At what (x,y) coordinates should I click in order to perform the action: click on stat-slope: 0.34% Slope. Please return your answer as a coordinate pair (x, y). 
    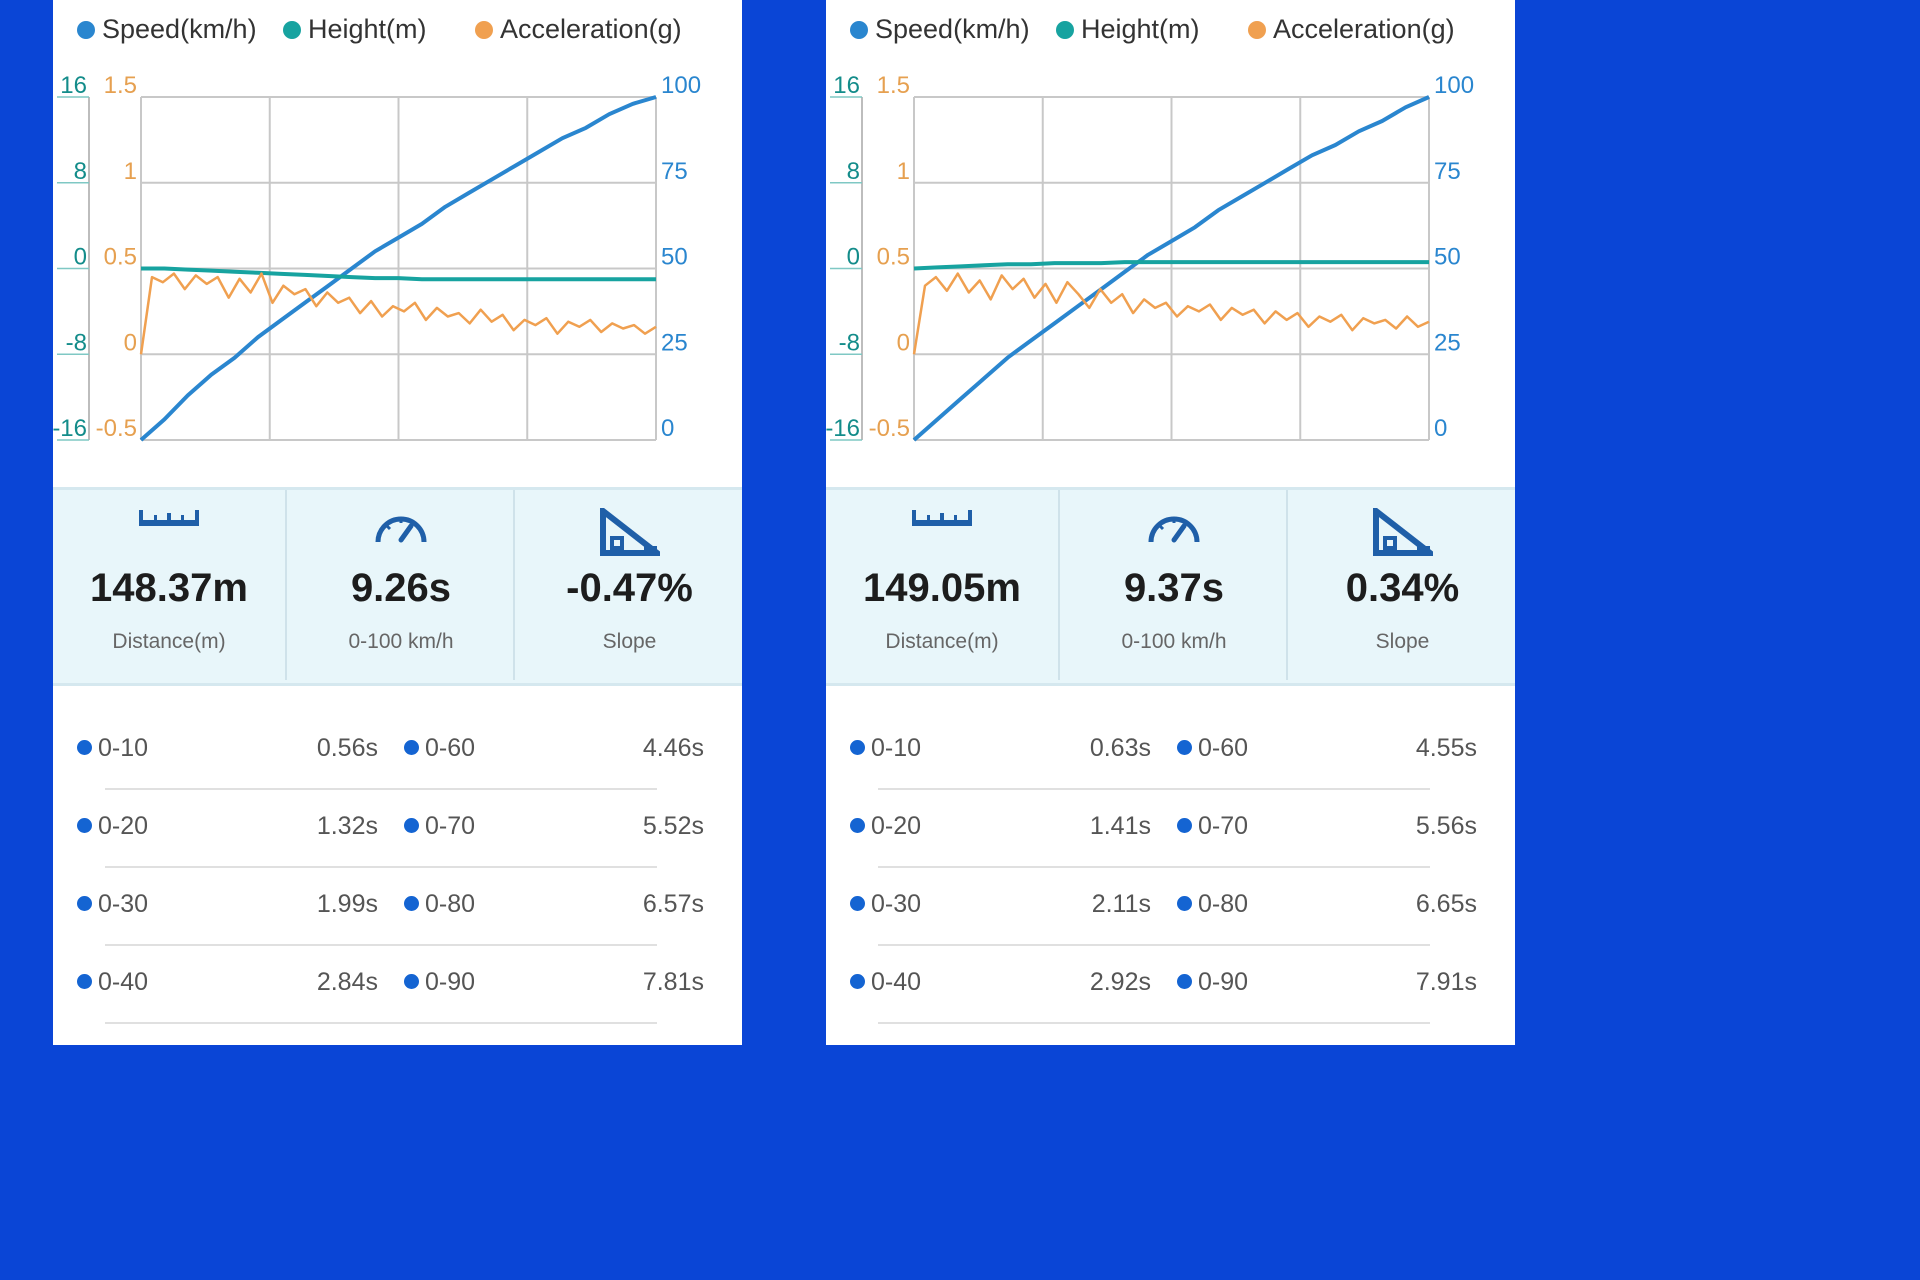
    Looking at the image, I should click on (1400, 585).